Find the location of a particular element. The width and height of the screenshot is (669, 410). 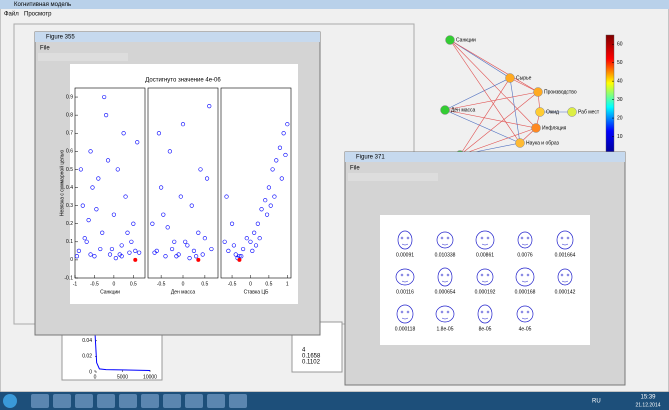

face-label: 8e-05 is located at coordinates (485, 329).